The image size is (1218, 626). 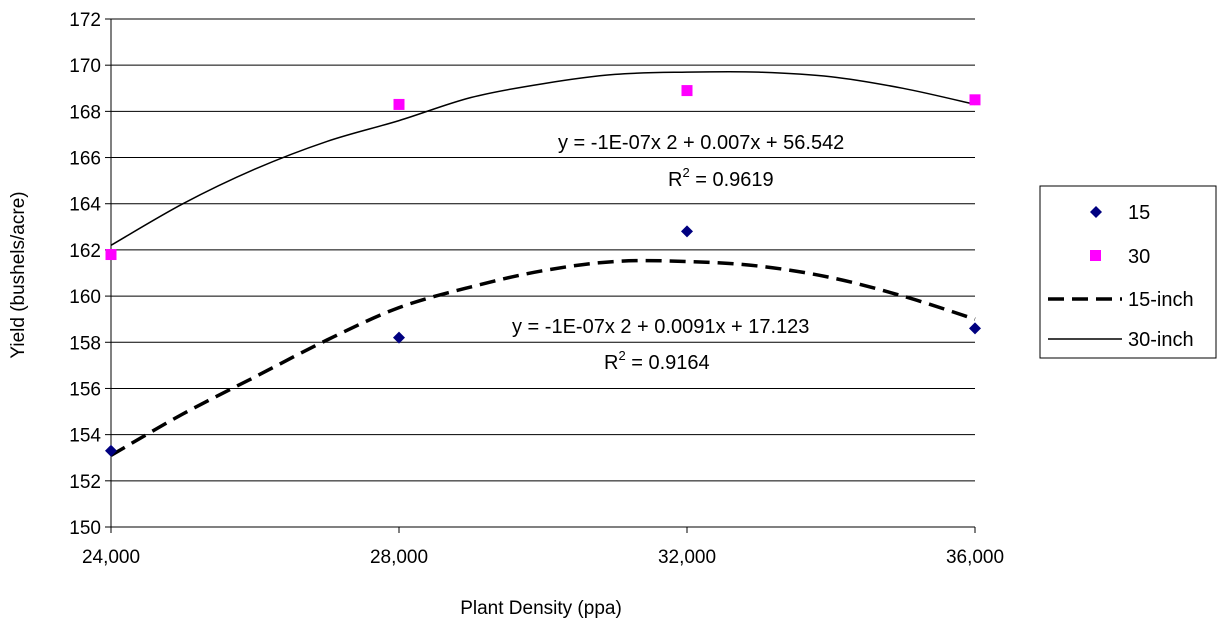 I want to click on y-axis-title: Yield (bushels/acre), so click(x=18, y=274).